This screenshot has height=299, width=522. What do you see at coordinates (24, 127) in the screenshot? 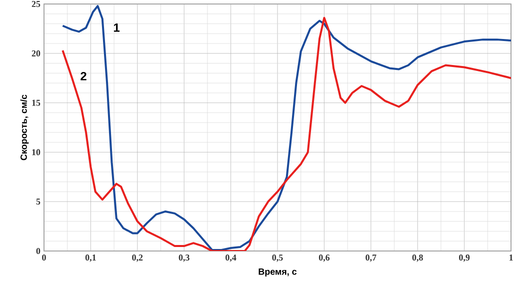
I see `y-axis-title: Скорость, см/с` at bounding box center [24, 127].